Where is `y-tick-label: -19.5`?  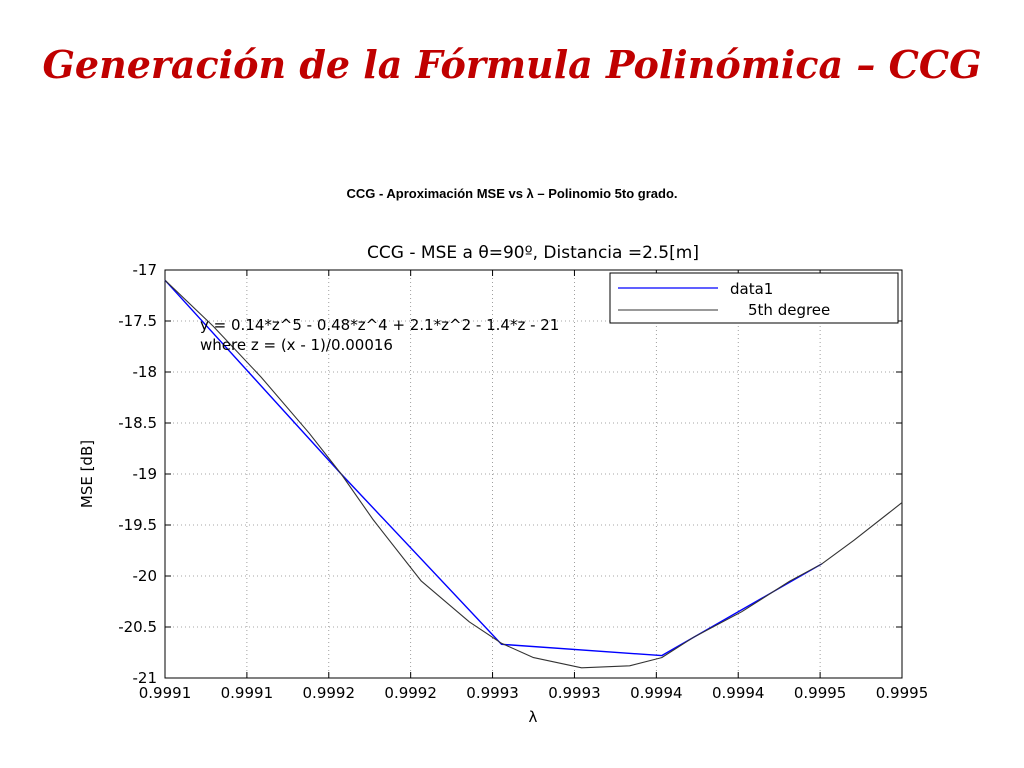 y-tick-label: -19.5 is located at coordinates (137, 525).